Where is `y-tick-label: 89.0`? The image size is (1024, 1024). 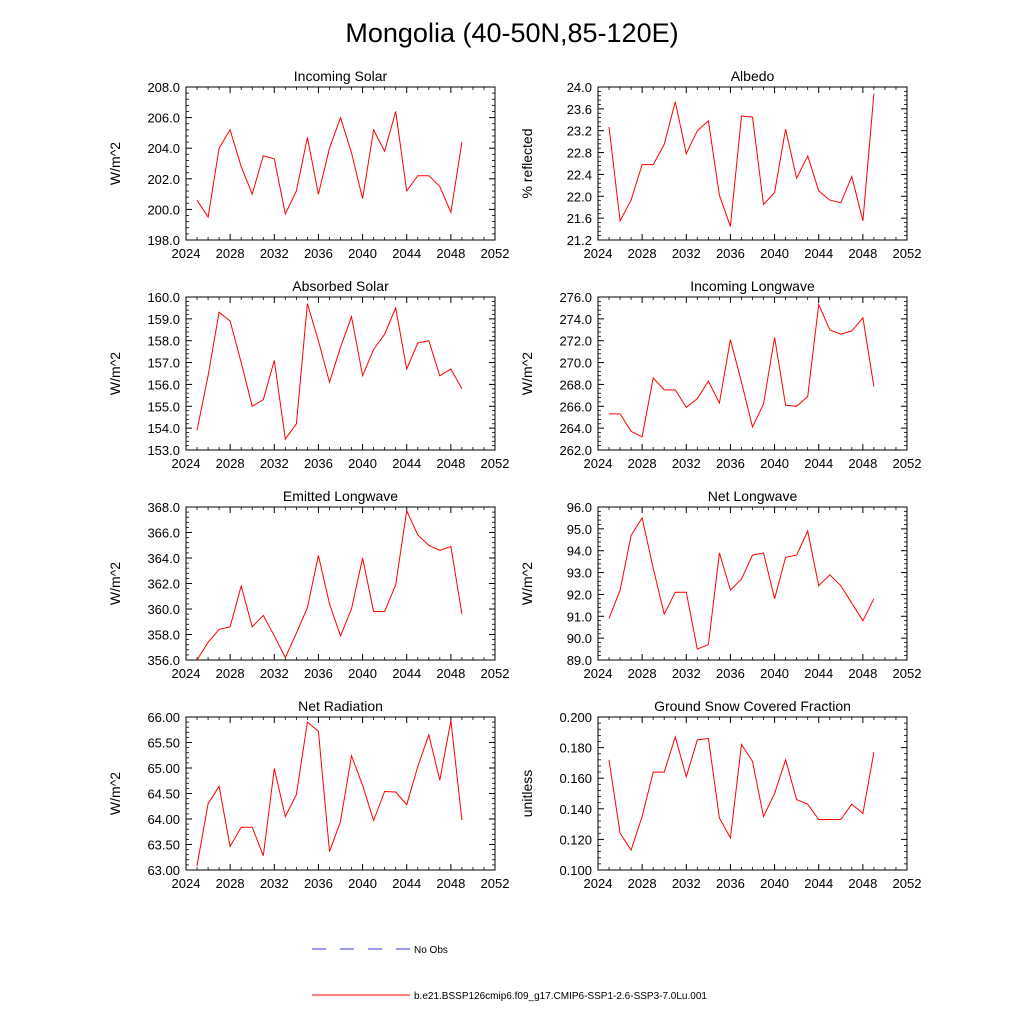
y-tick-label: 89.0 is located at coordinates (579, 660).